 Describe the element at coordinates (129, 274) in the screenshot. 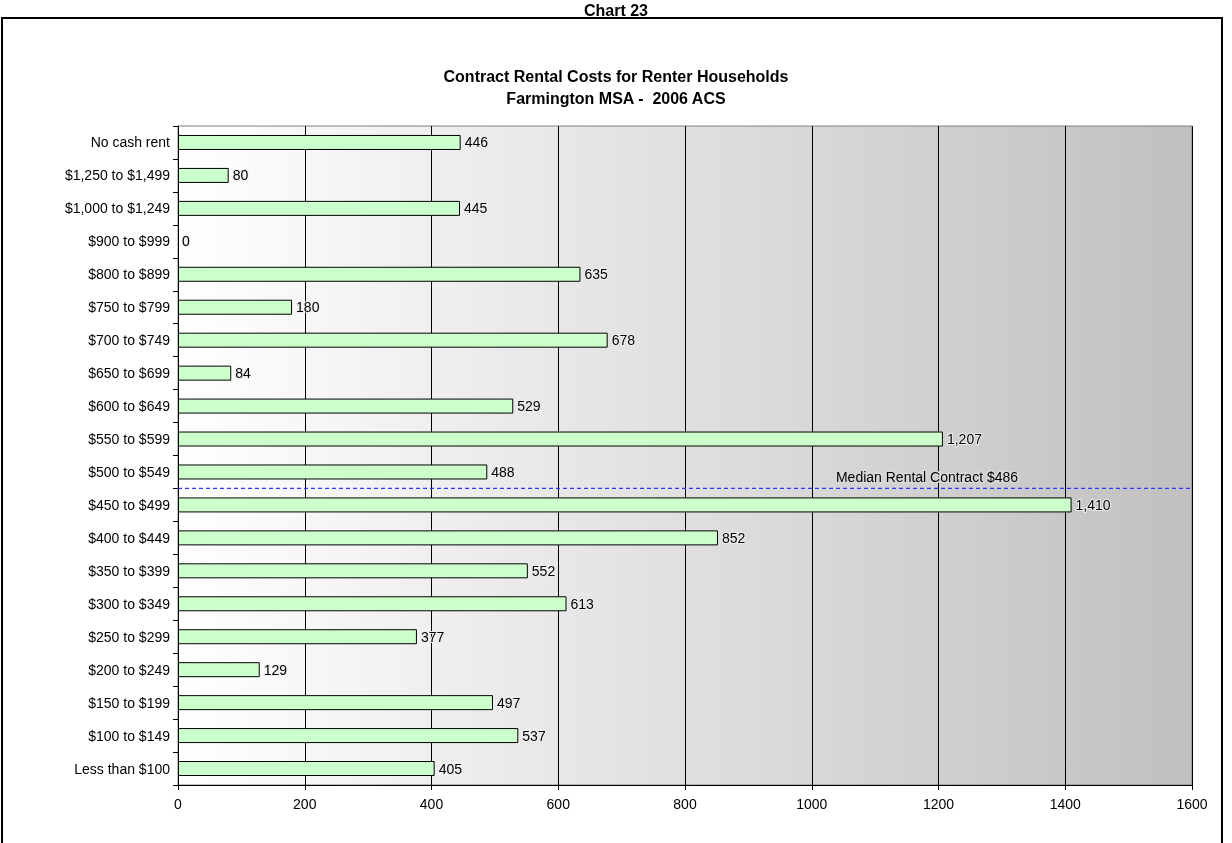

I see `y-tick-label: $800 to $899` at that location.